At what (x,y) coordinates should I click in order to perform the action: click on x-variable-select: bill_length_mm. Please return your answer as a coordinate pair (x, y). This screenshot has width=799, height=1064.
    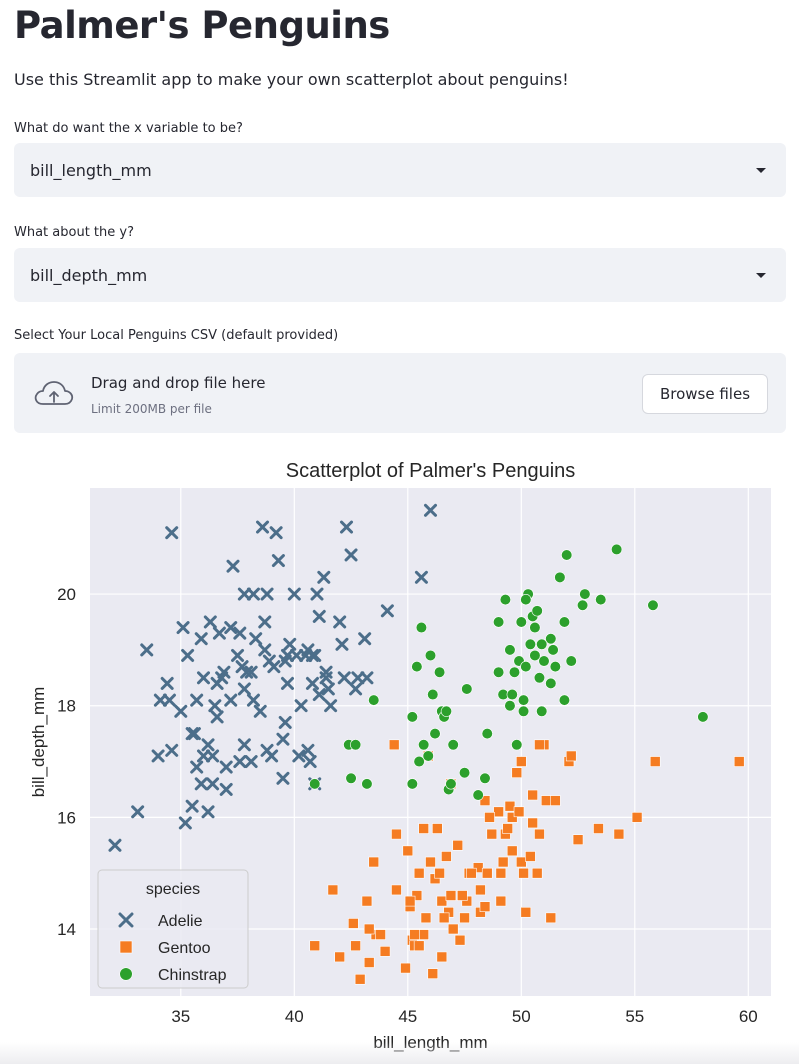
    Looking at the image, I should click on (400, 170).